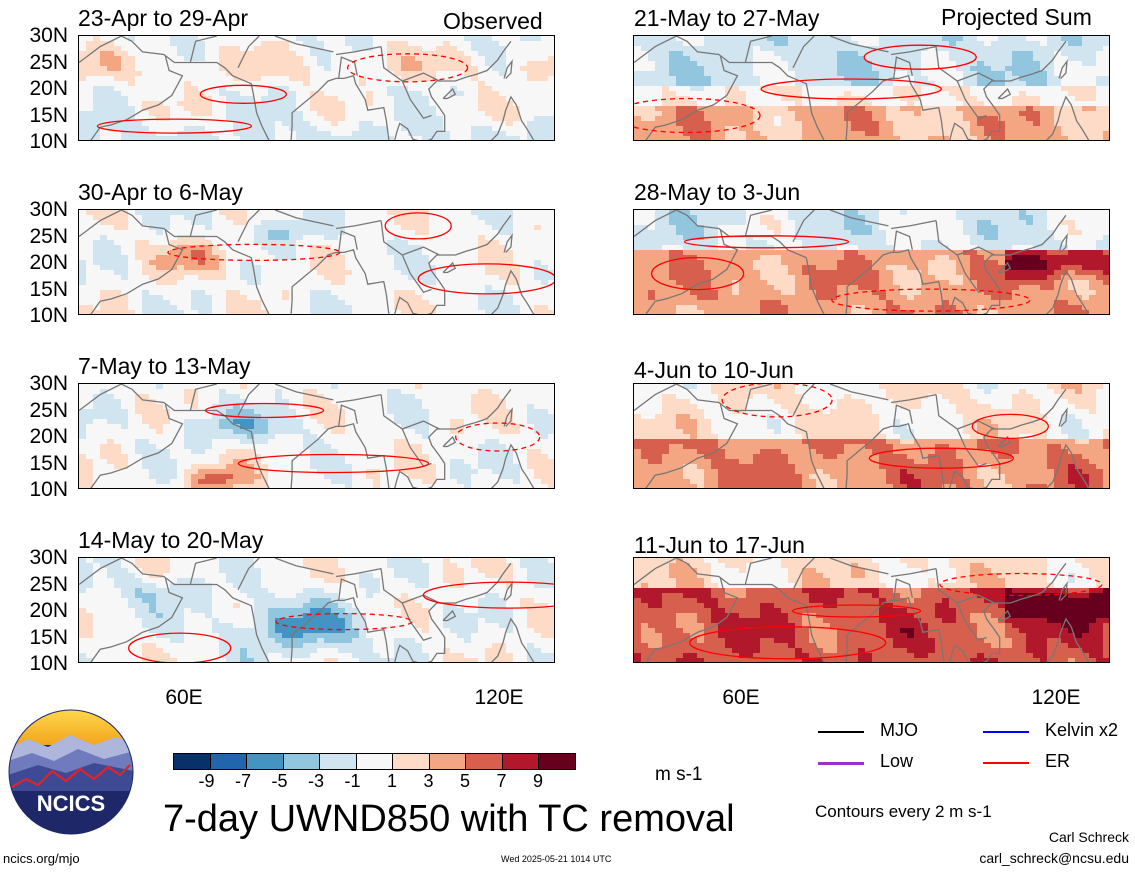  What do you see at coordinates (164, 366) in the screenshot?
I see `panel-title: 7-May to 13-May` at bounding box center [164, 366].